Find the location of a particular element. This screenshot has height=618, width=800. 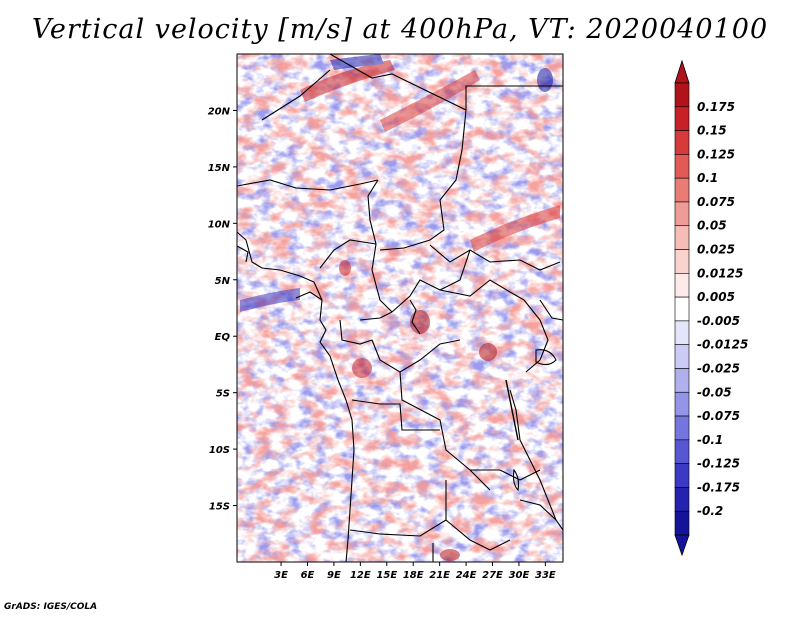

colorbar-label: -0.0125 is located at coordinates (722, 345).